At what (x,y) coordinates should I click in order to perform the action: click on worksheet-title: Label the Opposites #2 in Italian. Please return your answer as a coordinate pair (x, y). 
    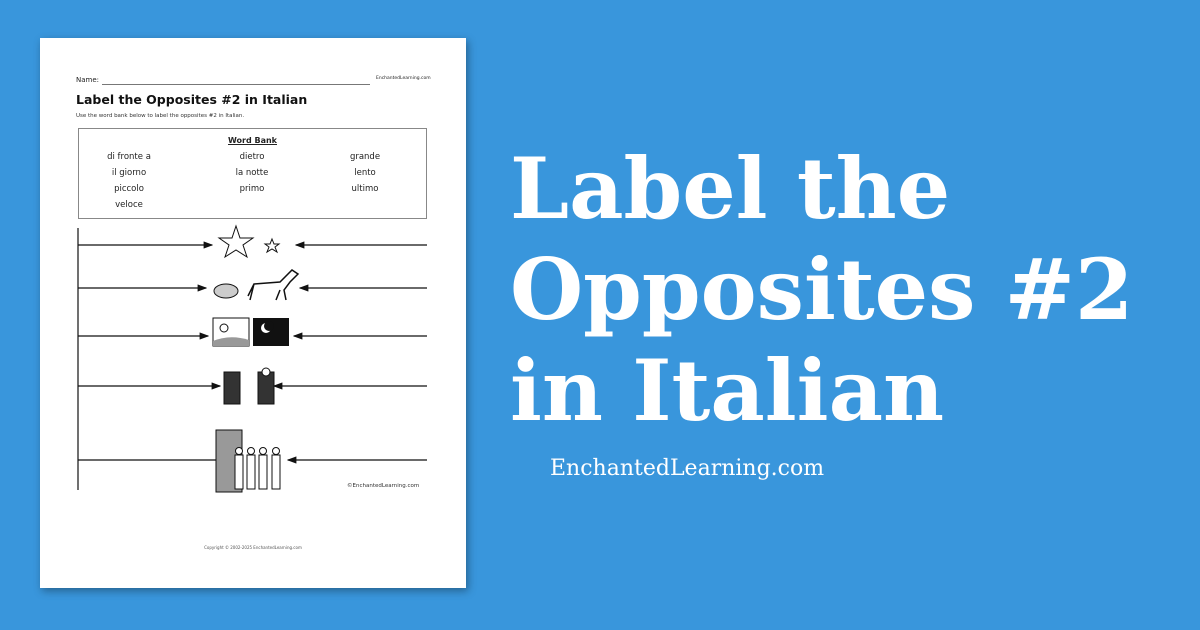
    Looking at the image, I should click on (192, 99).